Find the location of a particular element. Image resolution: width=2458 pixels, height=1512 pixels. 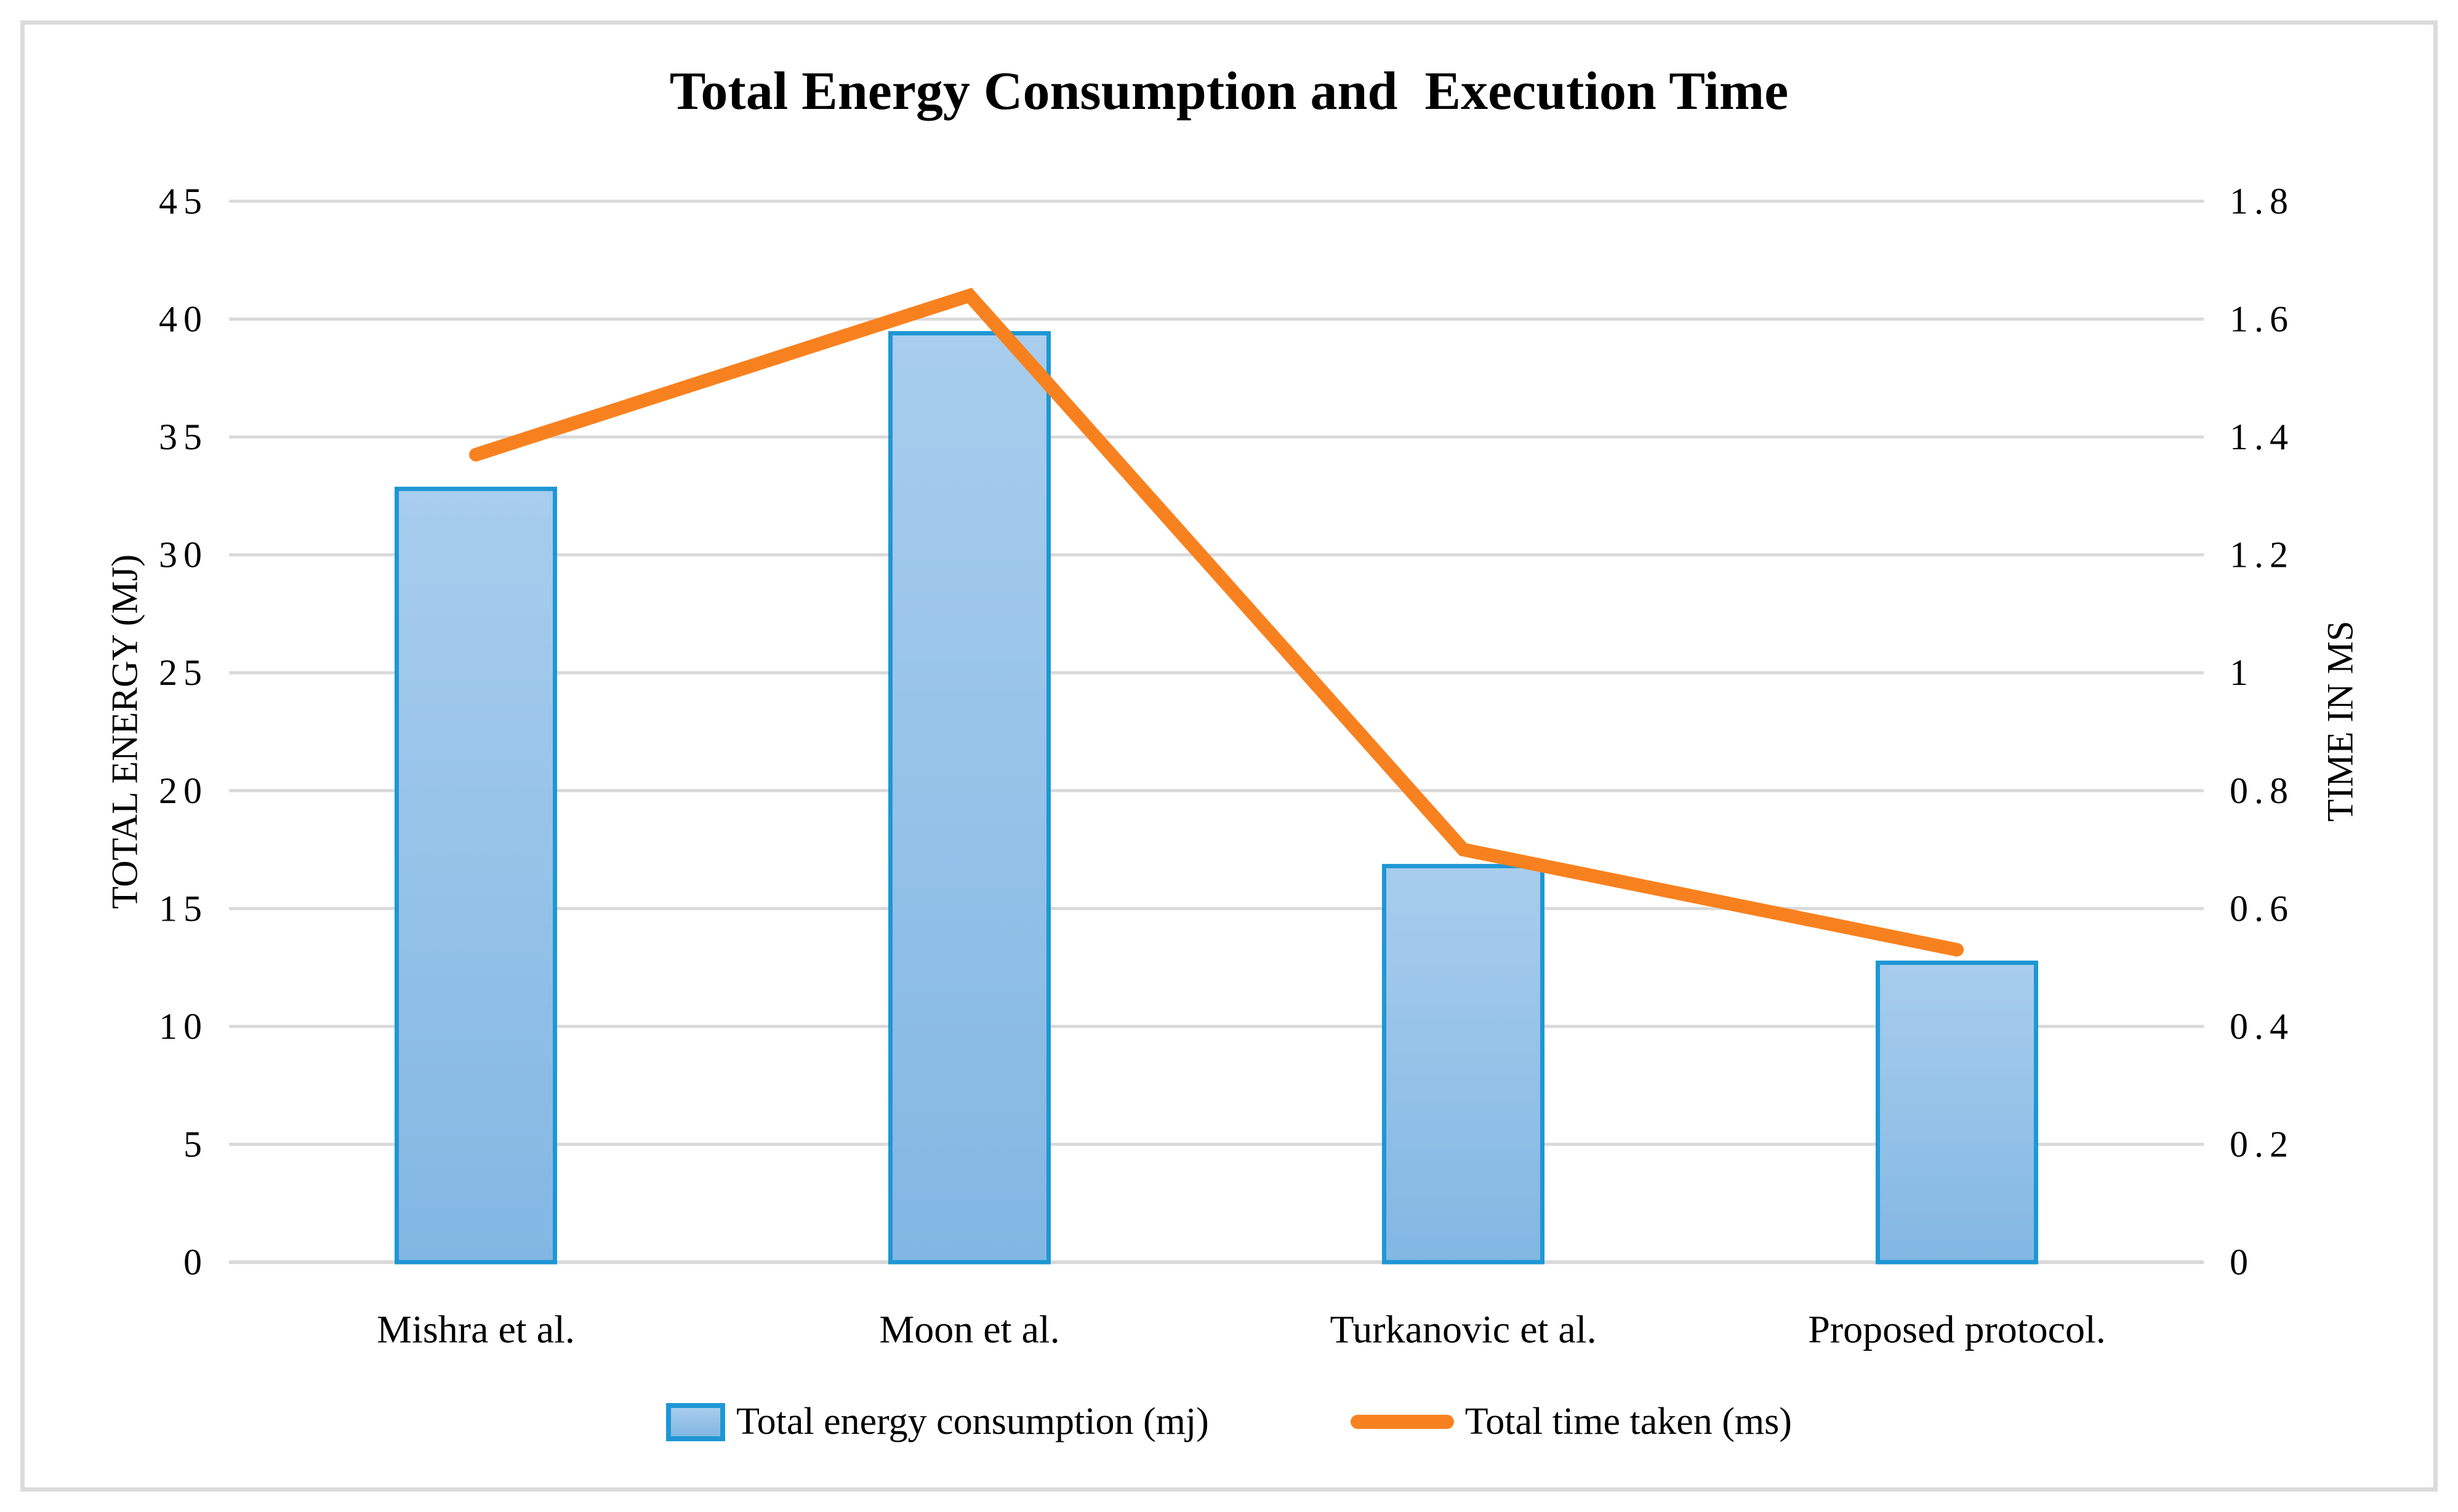

left-axis-tick-label: 5 is located at coordinates (195, 1144).